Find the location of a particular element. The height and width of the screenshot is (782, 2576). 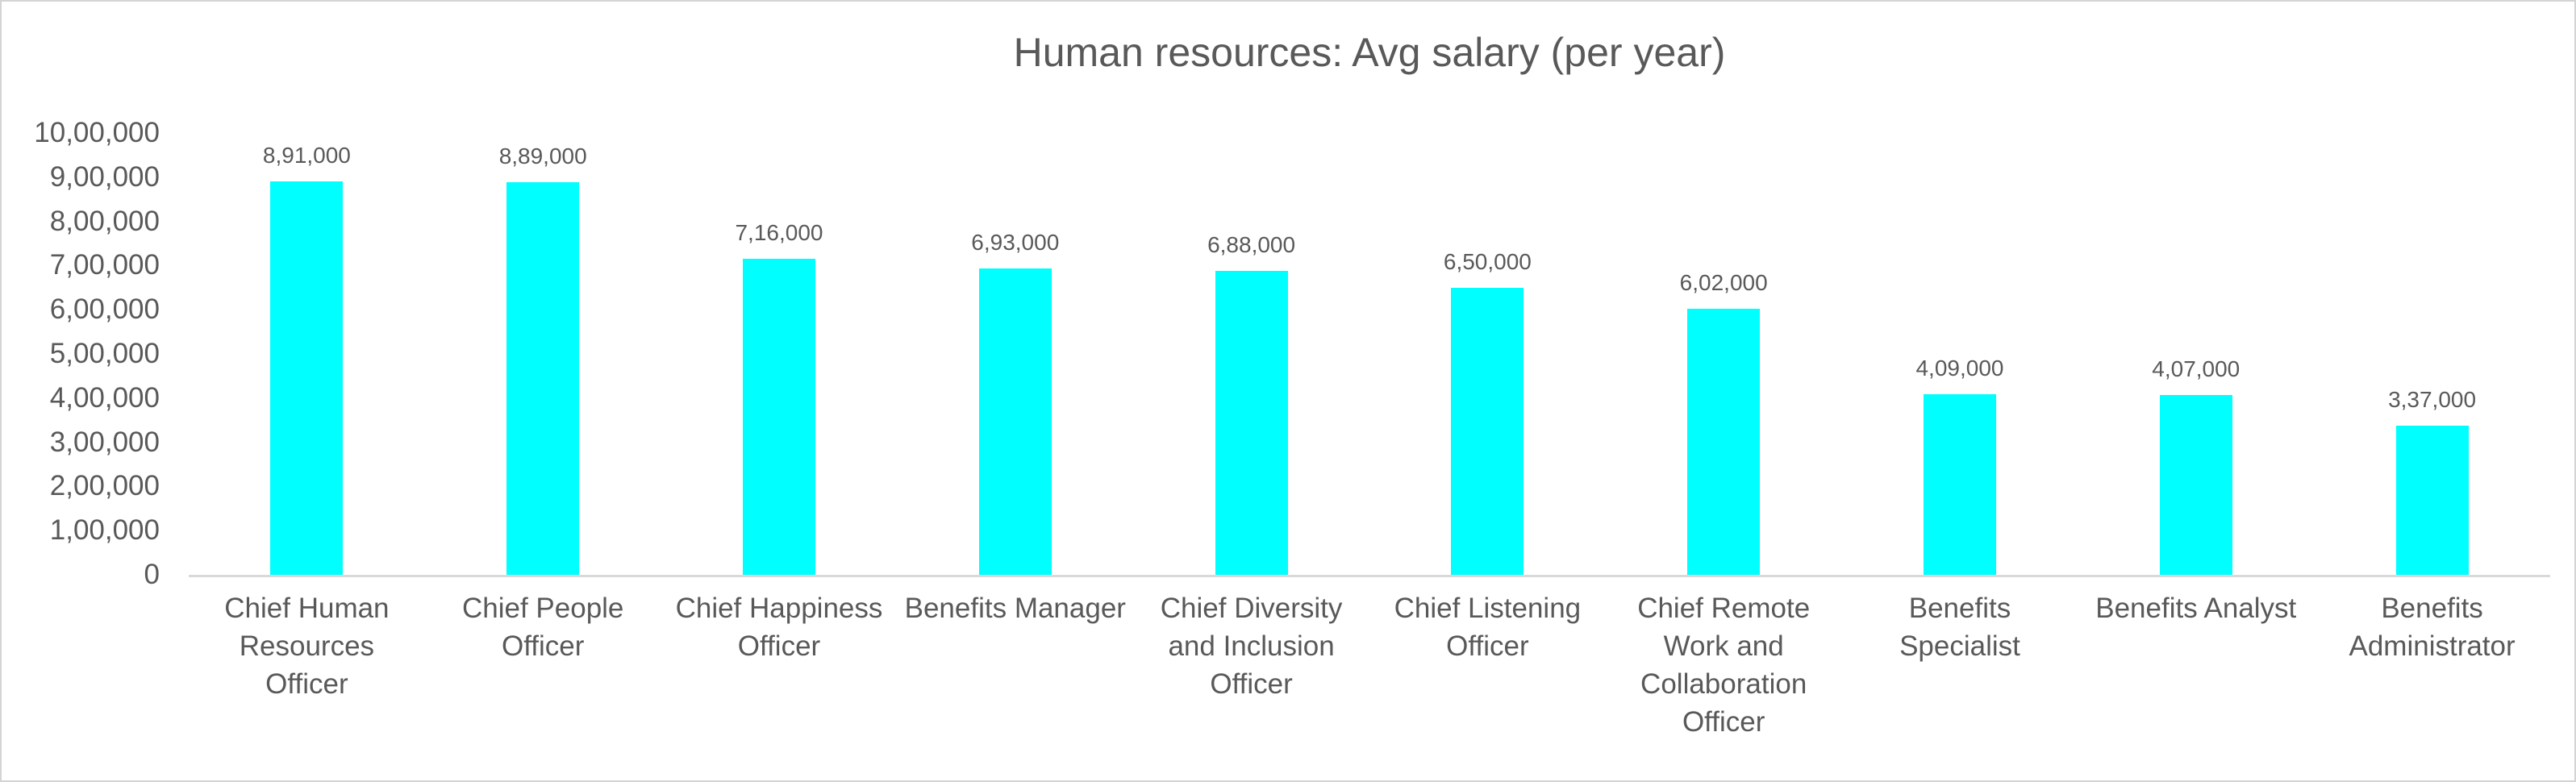

bar-column: 6,93,000 is located at coordinates (1015, 354).